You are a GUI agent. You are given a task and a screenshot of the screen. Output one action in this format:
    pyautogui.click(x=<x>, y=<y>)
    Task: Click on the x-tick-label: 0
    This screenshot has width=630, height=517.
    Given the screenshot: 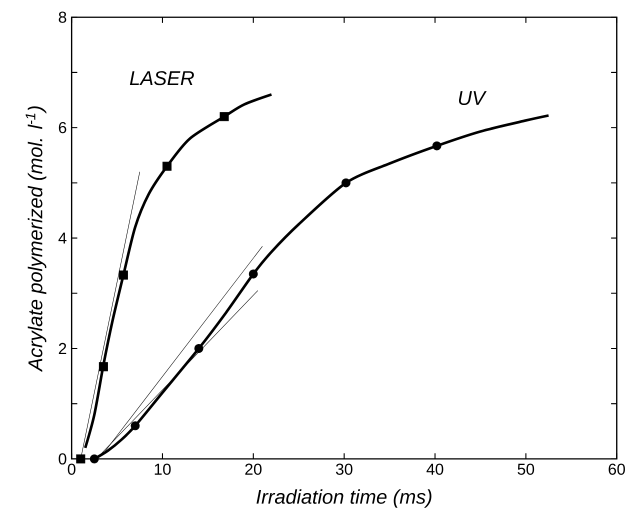 What is the action you would take?
    pyautogui.click(x=72, y=469)
    